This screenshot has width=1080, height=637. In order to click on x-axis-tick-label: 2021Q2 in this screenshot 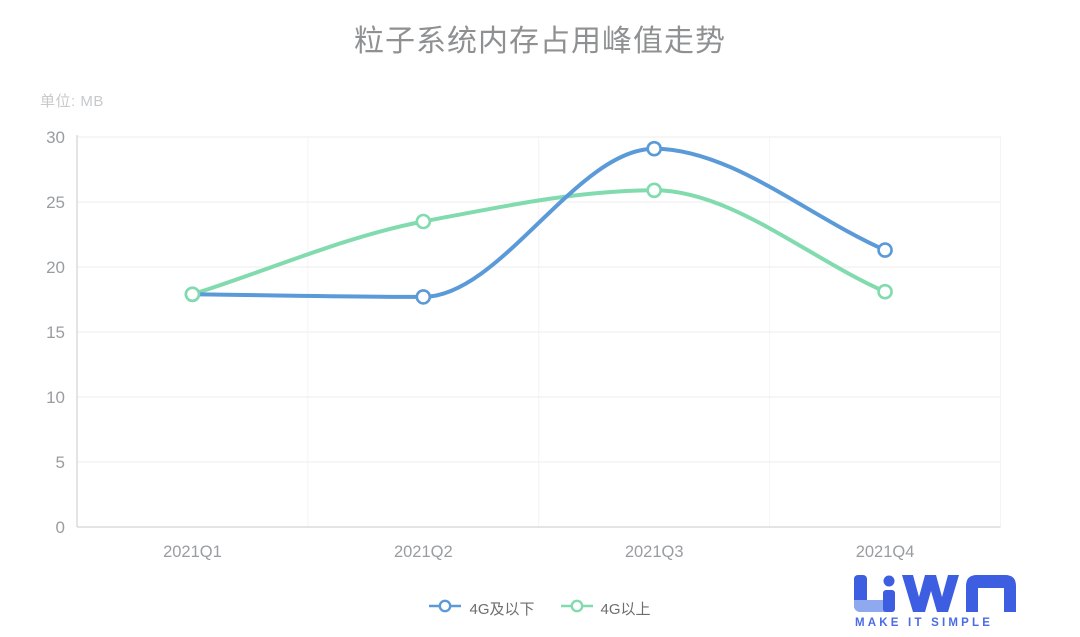, I will do `click(423, 552)`.